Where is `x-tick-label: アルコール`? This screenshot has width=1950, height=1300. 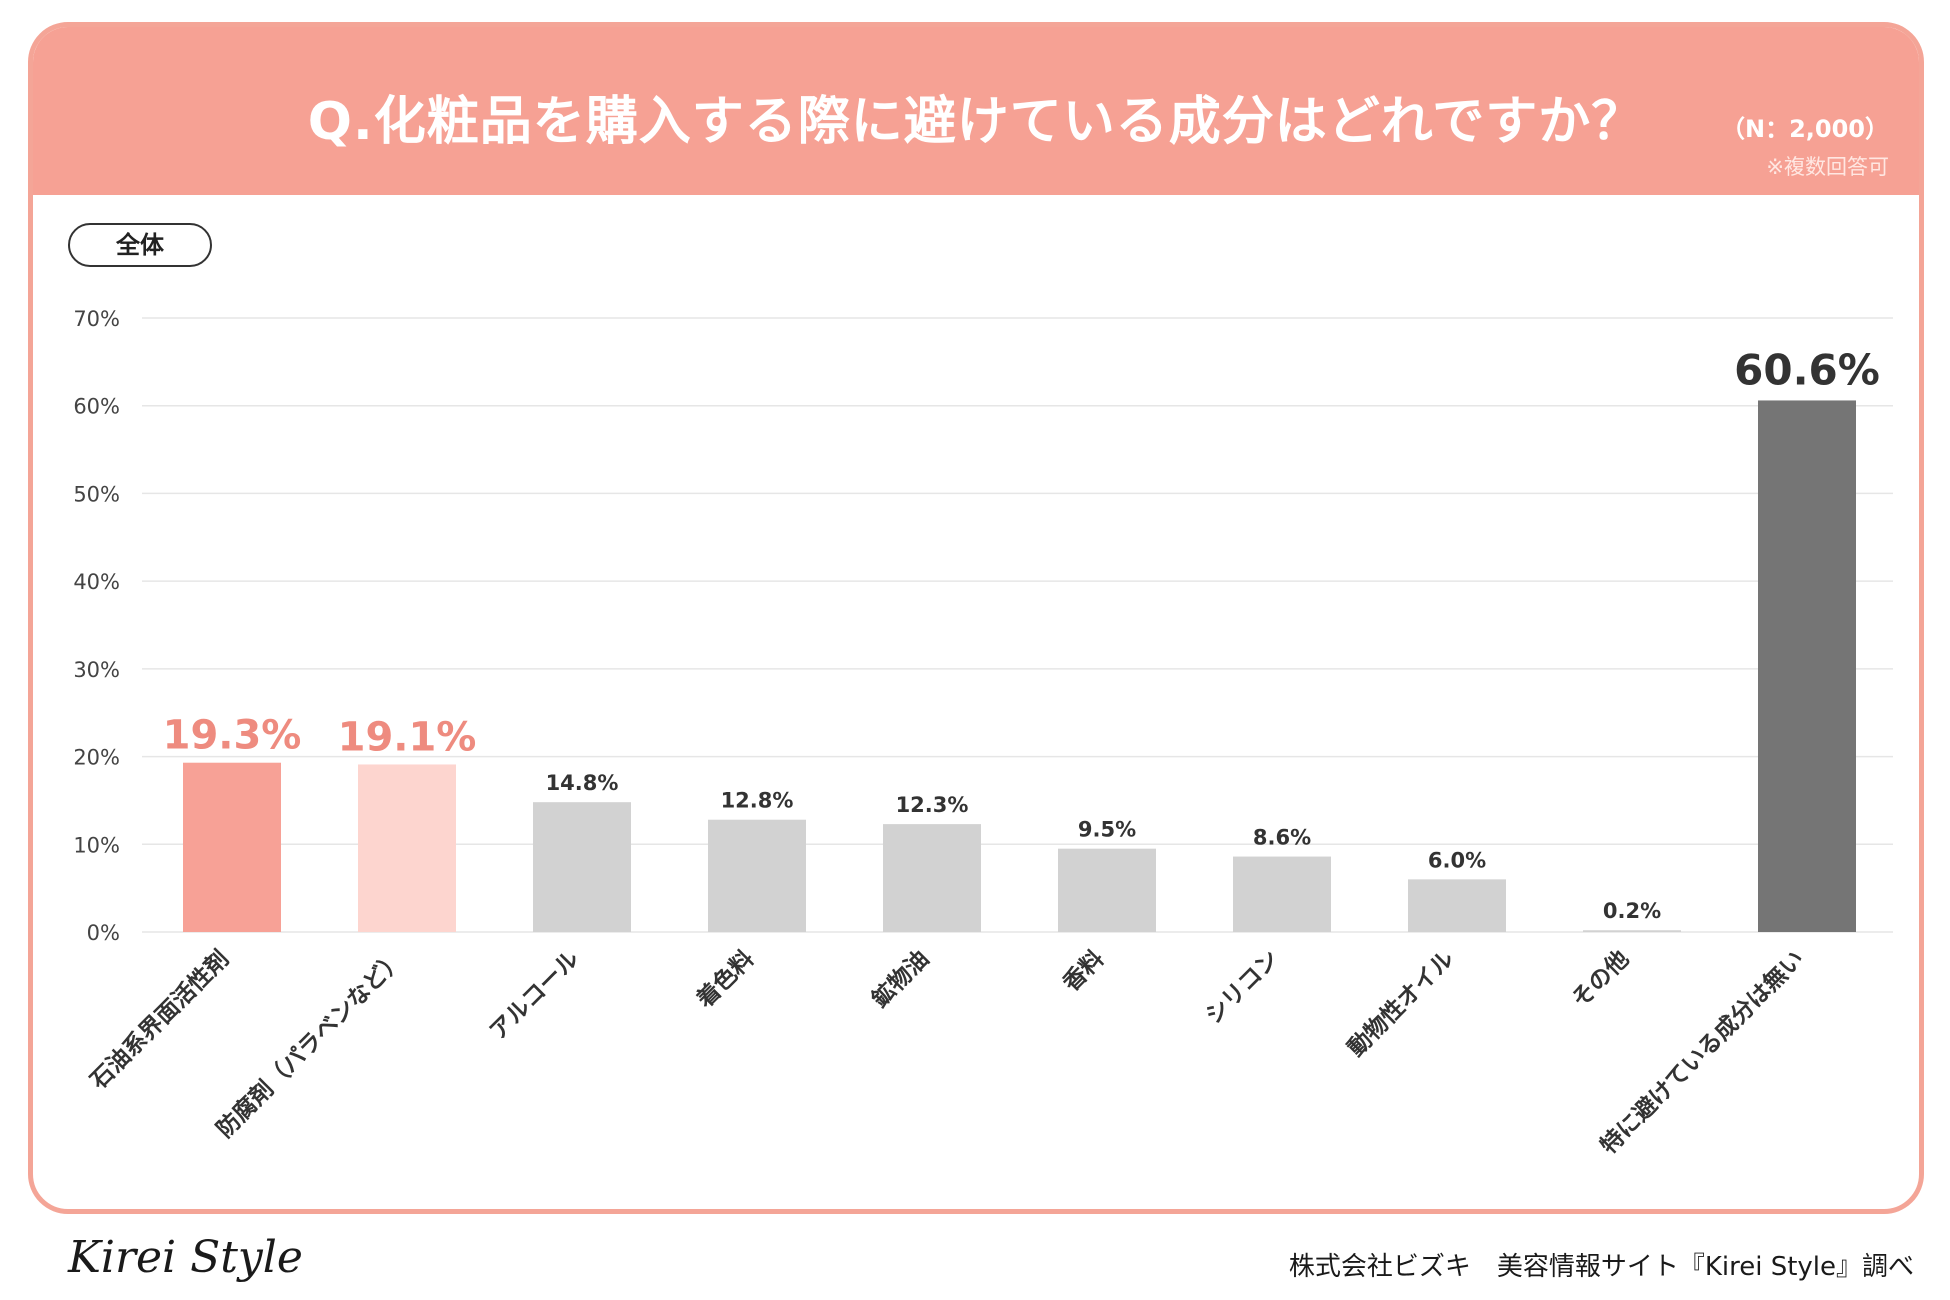 x-tick-label: アルコール is located at coordinates (534, 995).